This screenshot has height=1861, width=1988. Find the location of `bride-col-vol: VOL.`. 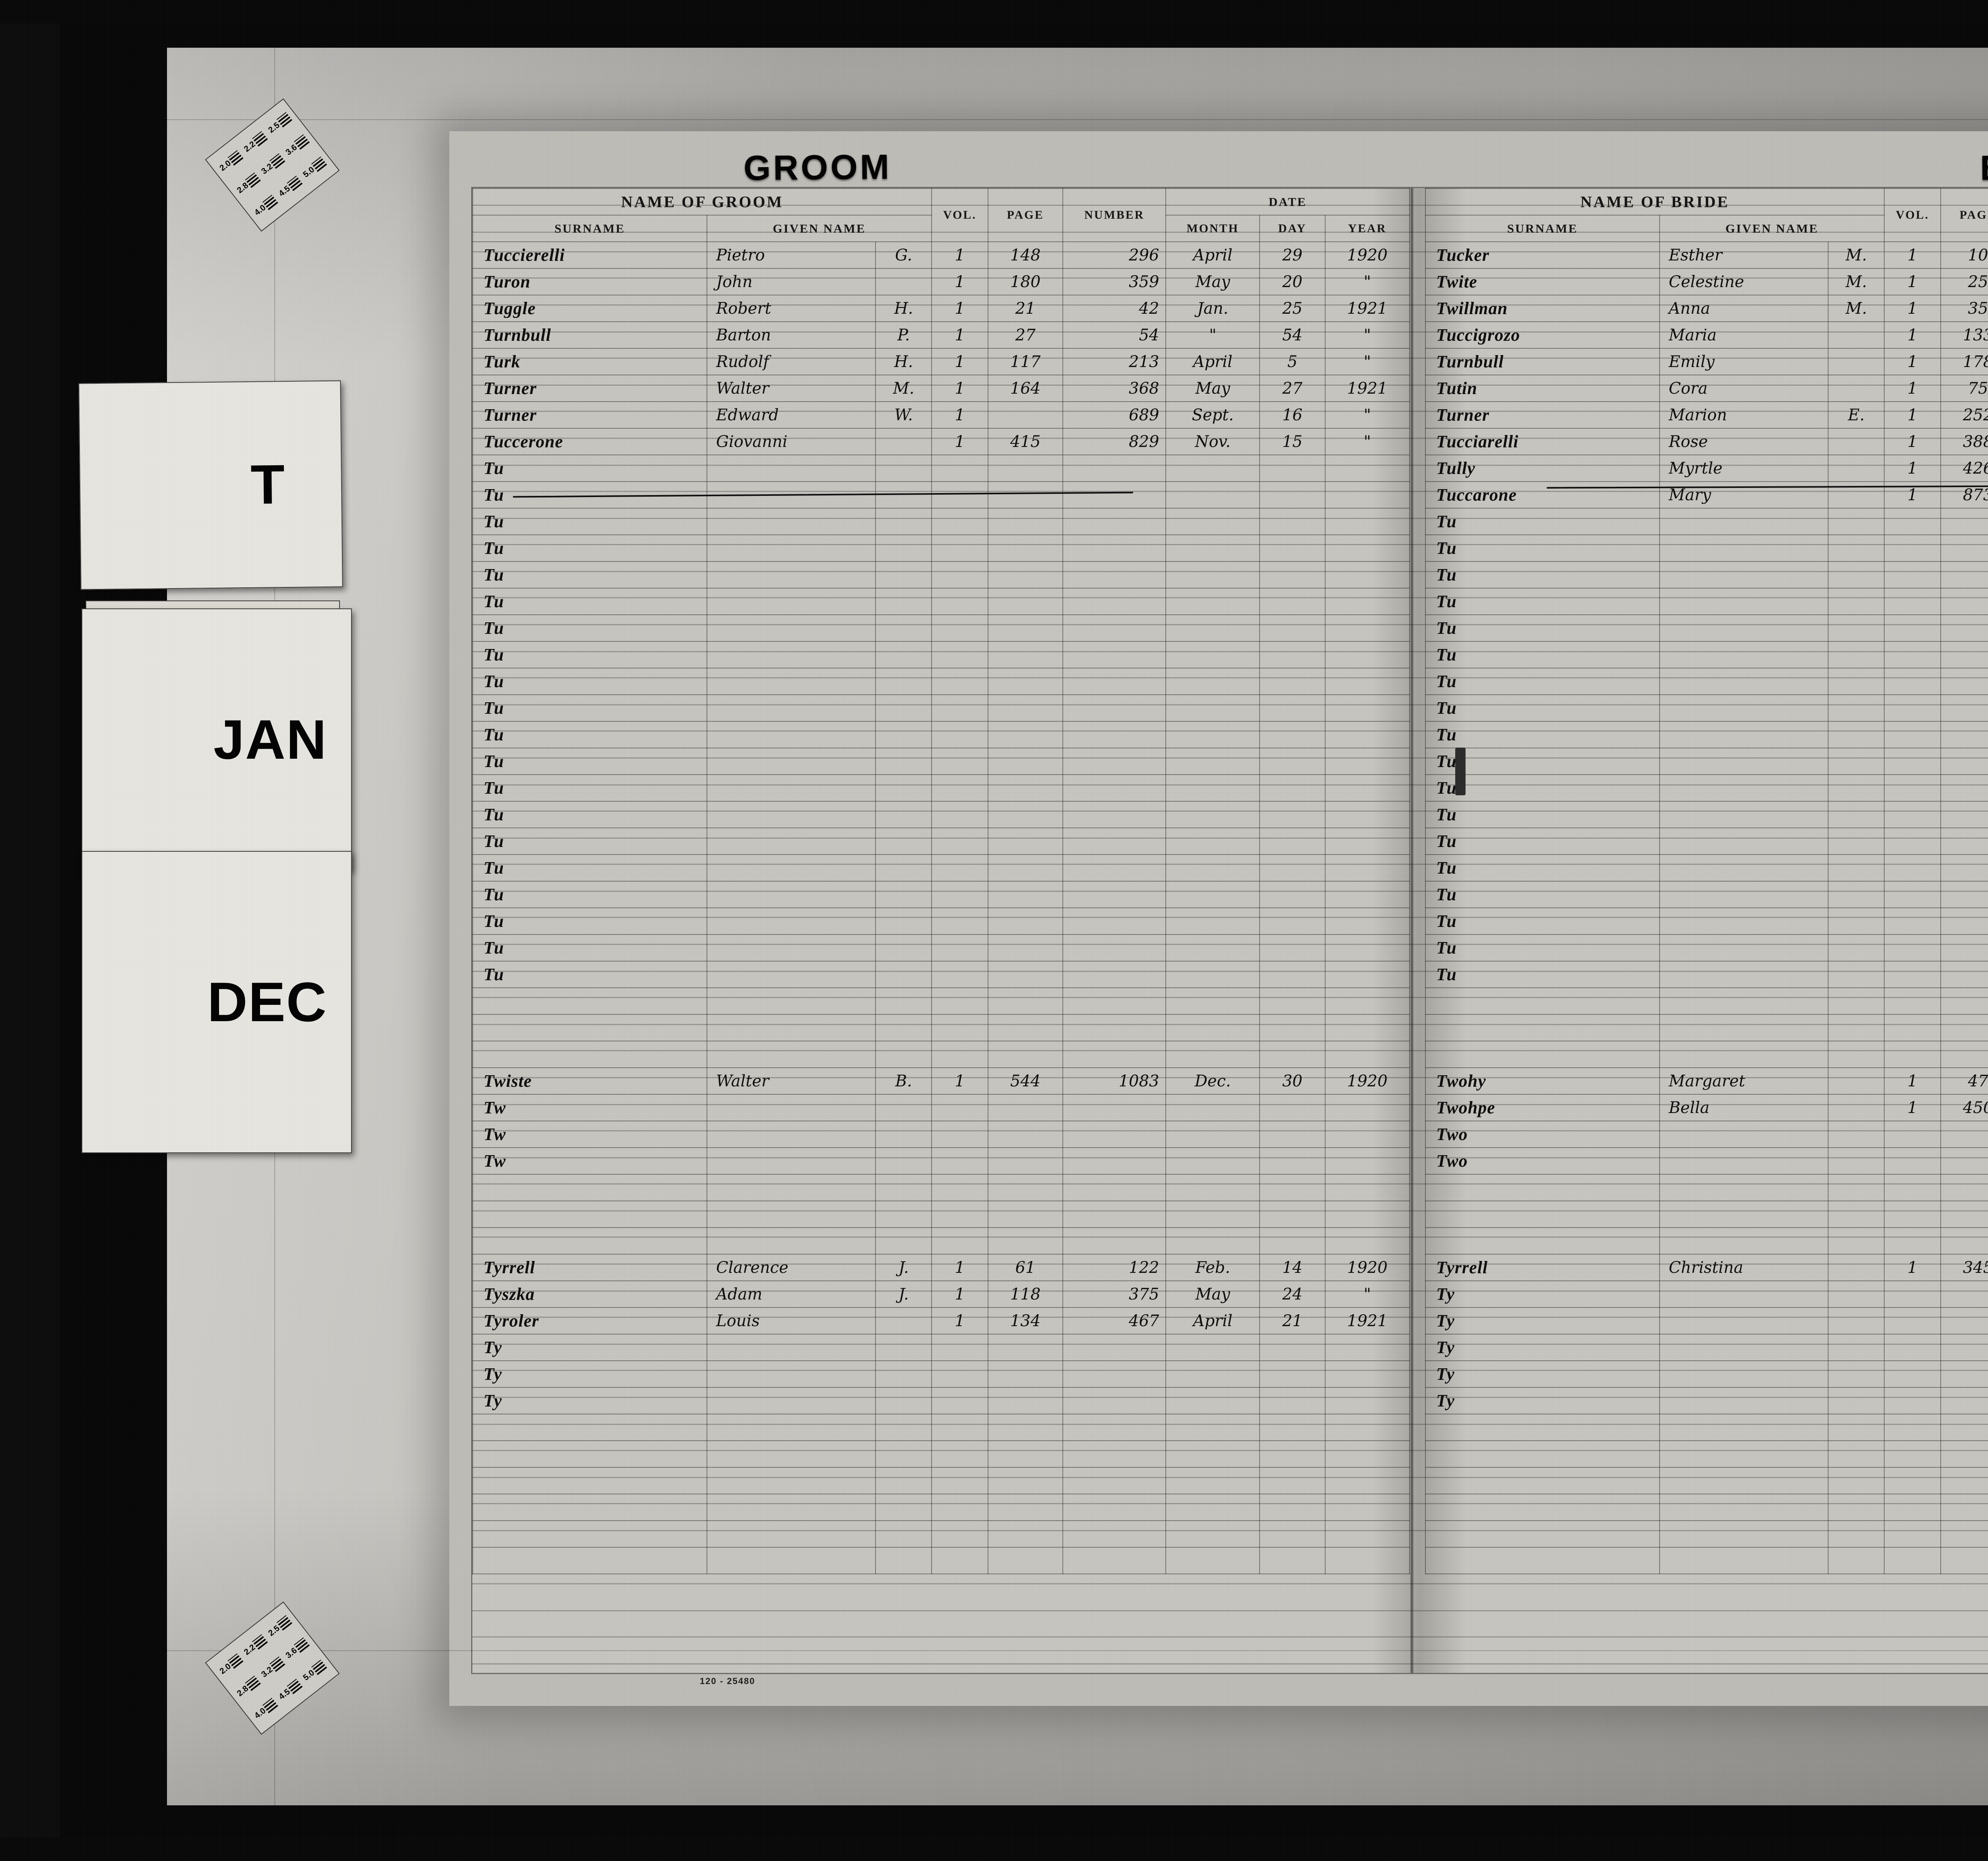

bride-col-vol: VOL. is located at coordinates (1912, 215).